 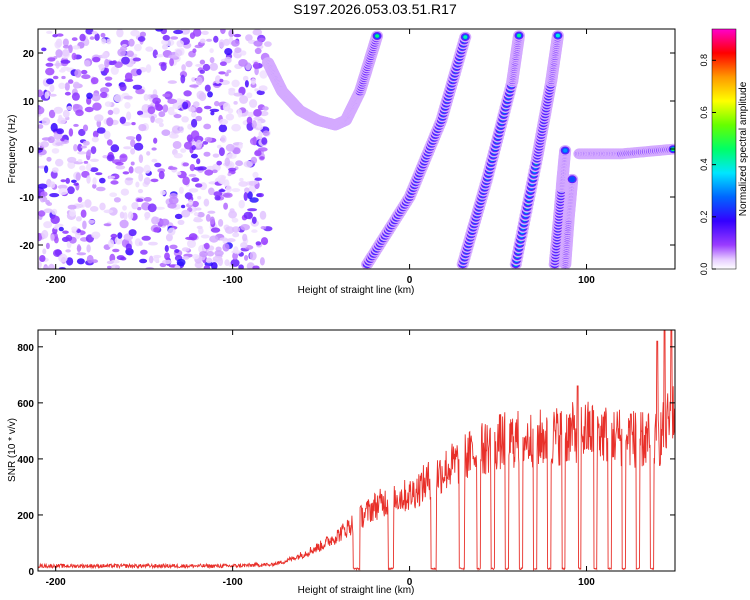 What do you see at coordinates (586, 280) in the screenshot?
I see `x-tick-label: 100` at bounding box center [586, 280].